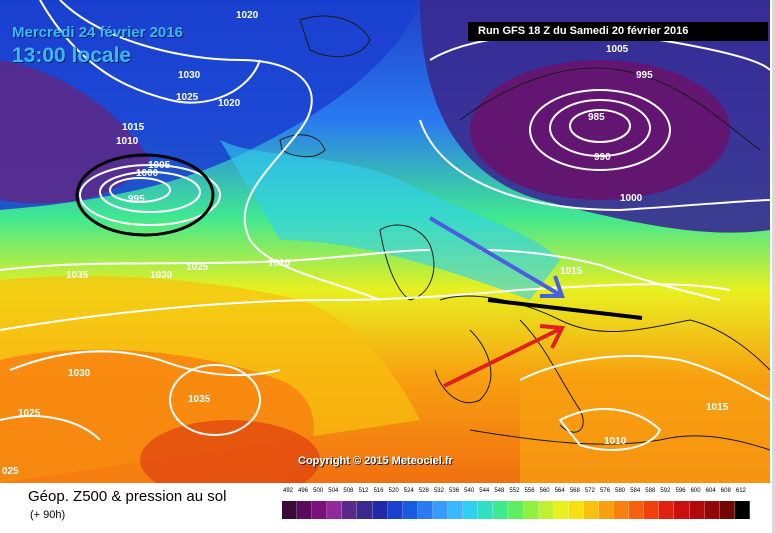  What do you see at coordinates (725, 491) in the screenshot?
I see `scale-tick-label: 608` at bounding box center [725, 491].